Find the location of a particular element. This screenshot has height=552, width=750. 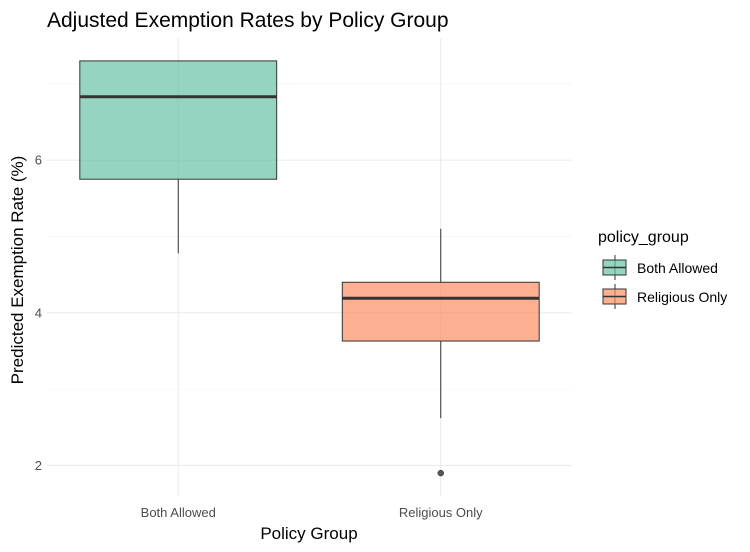

legend-label: Religious Only is located at coordinates (682, 297).